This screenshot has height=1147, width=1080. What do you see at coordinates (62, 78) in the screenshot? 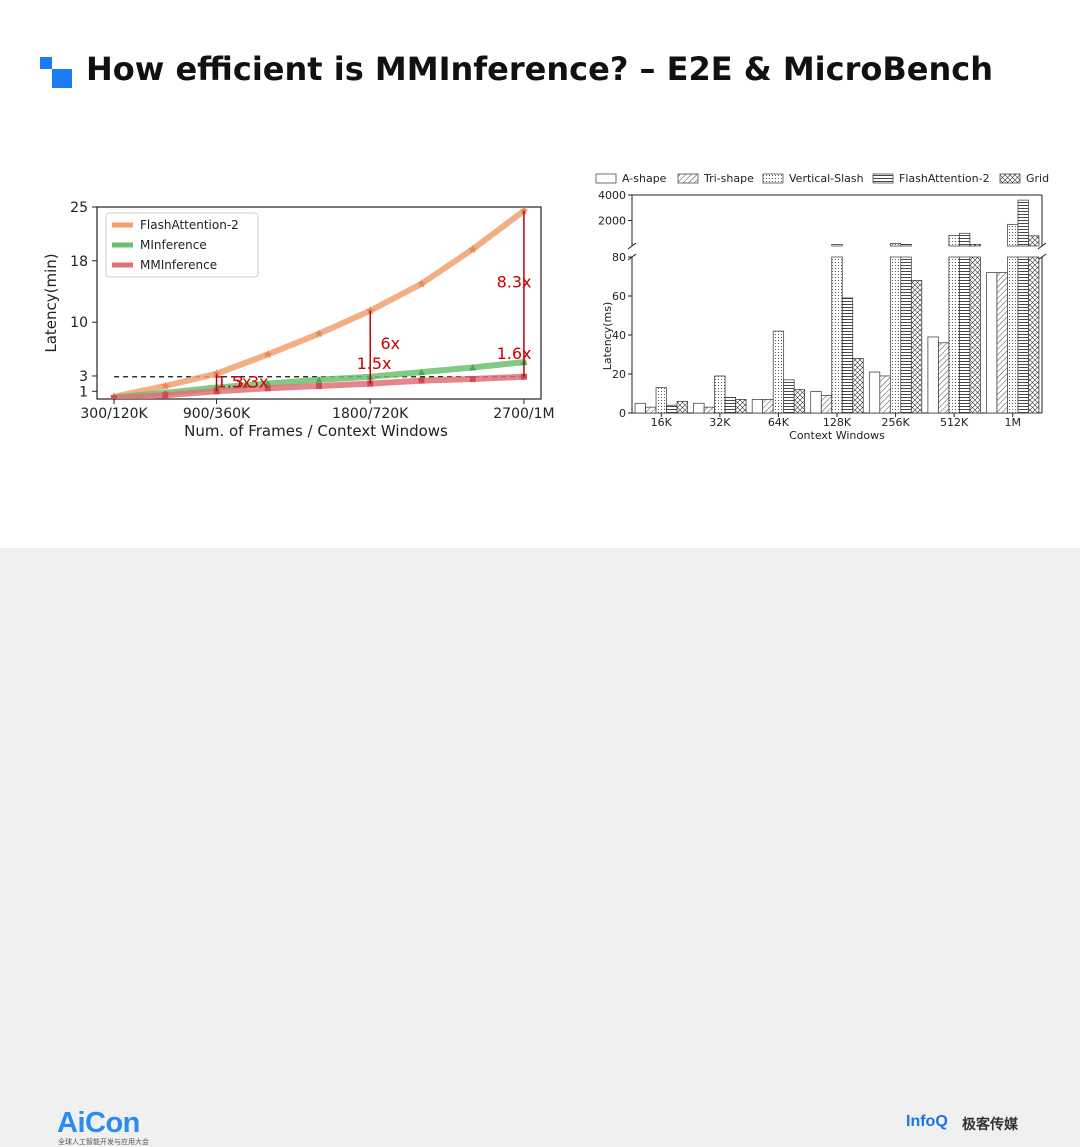
I see `title-accent-large` at bounding box center [62, 78].